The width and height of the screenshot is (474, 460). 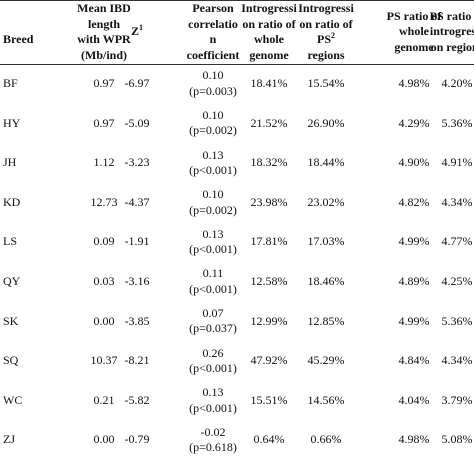 I want to click on header-text: correlatio, so click(x=213, y=23).